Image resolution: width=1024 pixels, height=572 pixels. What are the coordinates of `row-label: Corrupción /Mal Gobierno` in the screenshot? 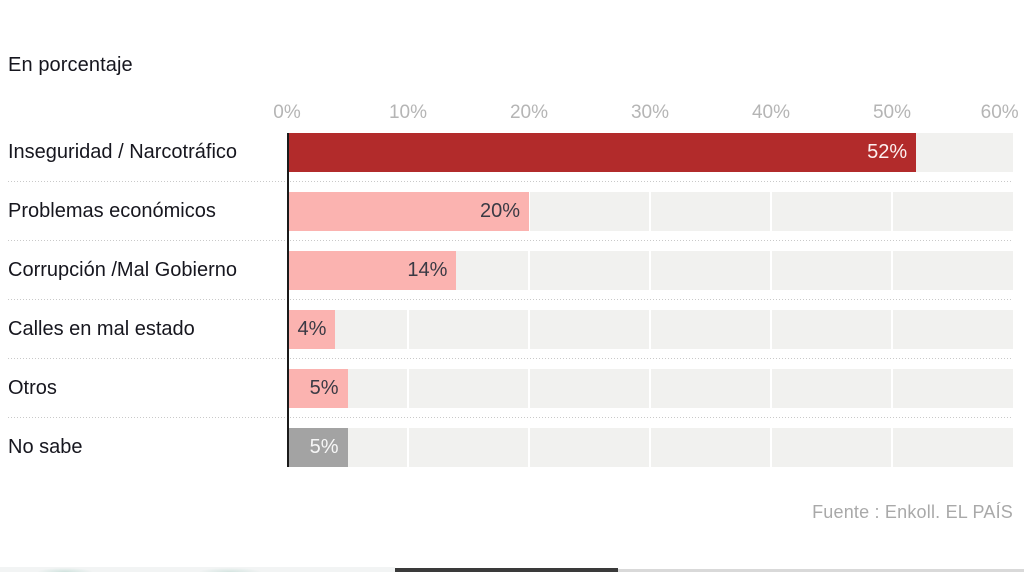 It's located at (122, 270).